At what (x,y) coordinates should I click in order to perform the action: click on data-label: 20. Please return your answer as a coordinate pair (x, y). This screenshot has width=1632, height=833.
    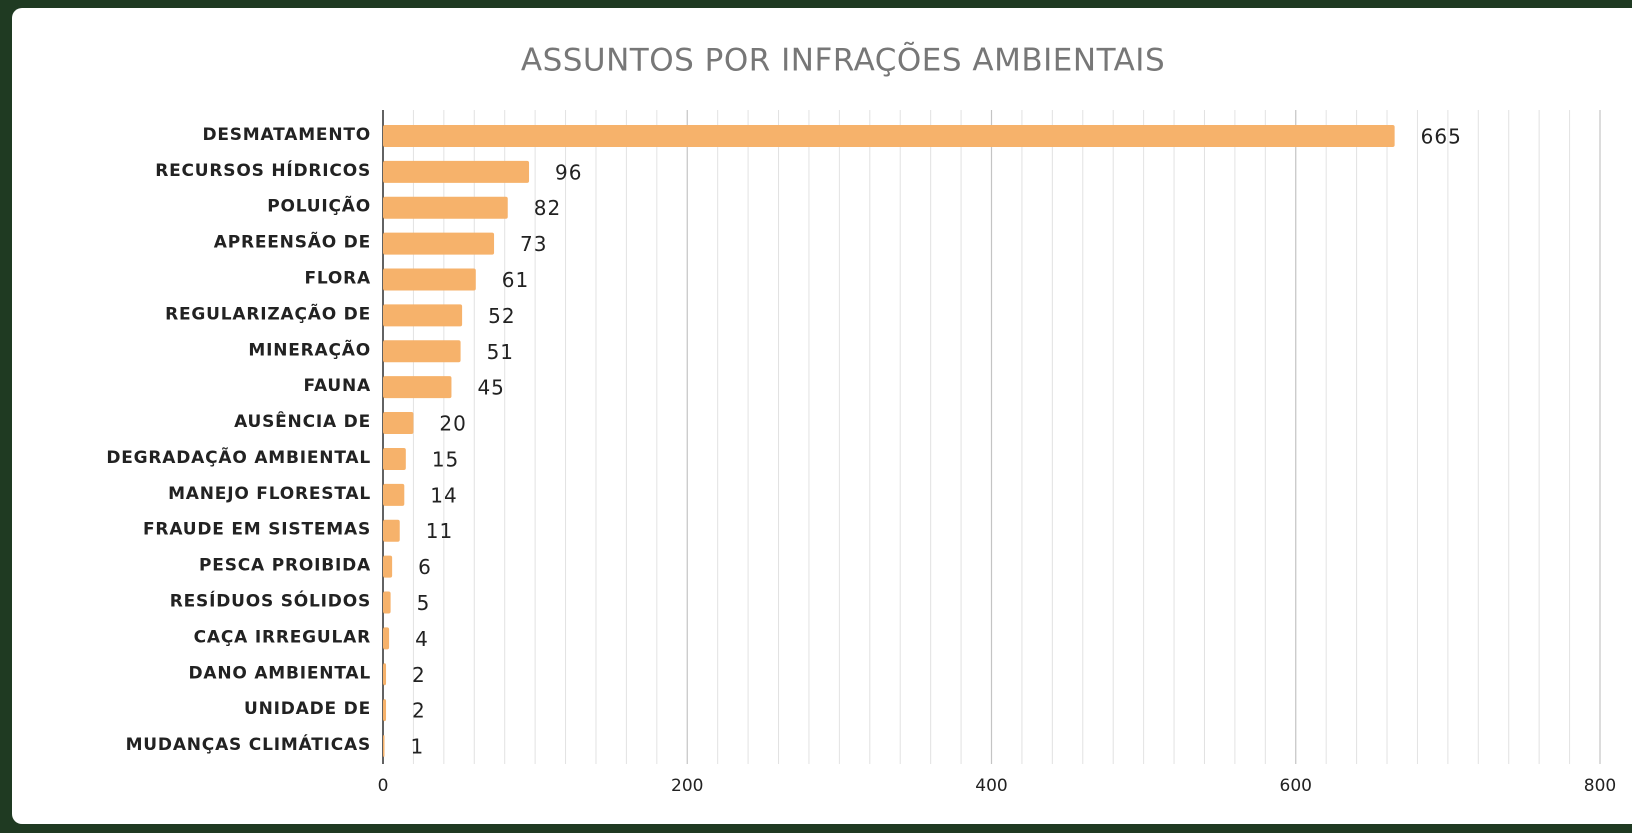
    Looking at the image, I should click on (452, 424).